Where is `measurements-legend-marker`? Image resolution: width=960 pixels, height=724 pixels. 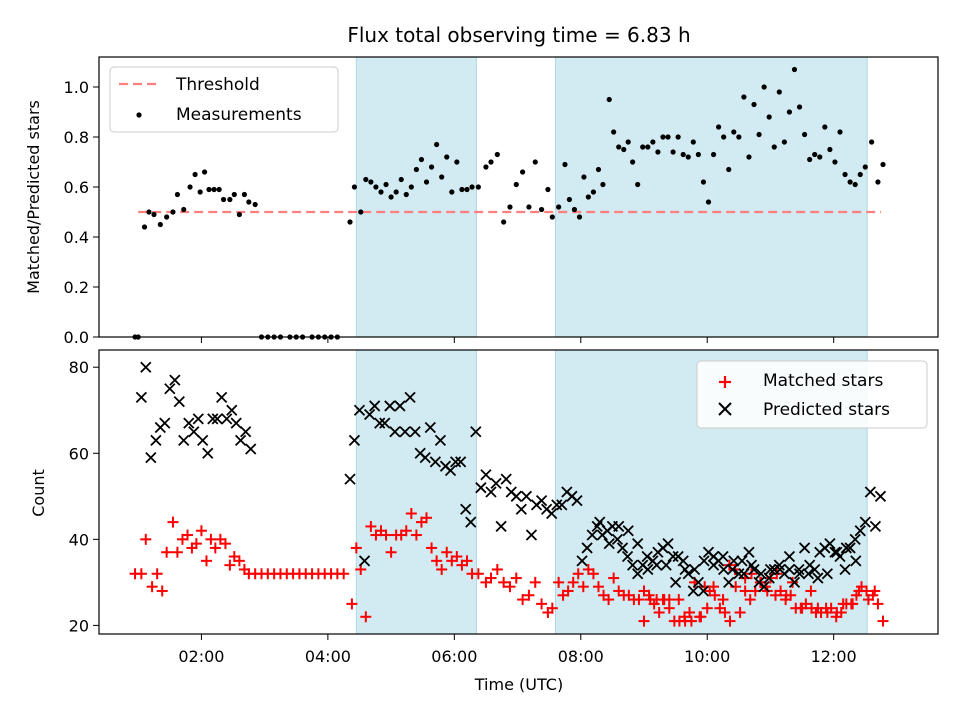 measurements-legend-marker is located at coordinates (139, 115).